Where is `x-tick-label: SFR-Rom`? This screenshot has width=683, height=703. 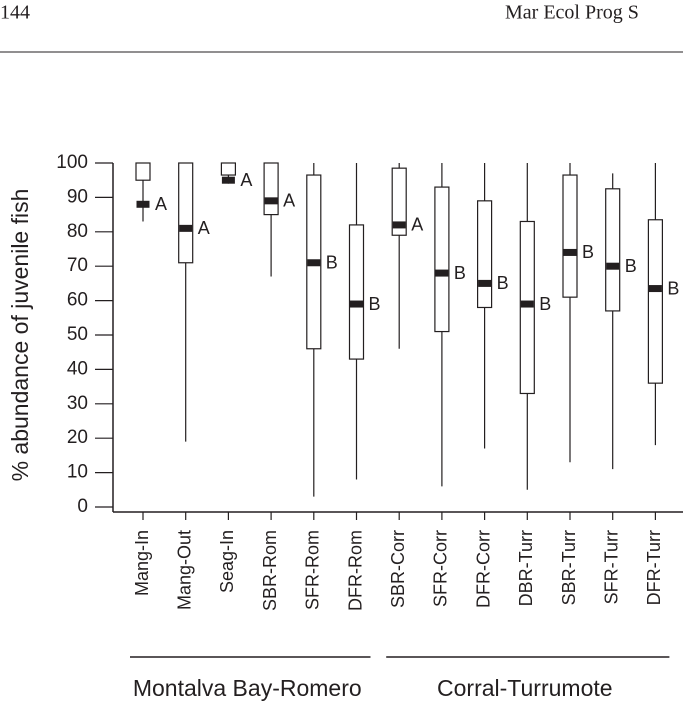 x-tick-label: SFR-Rom is located at coordinates (313, 570).